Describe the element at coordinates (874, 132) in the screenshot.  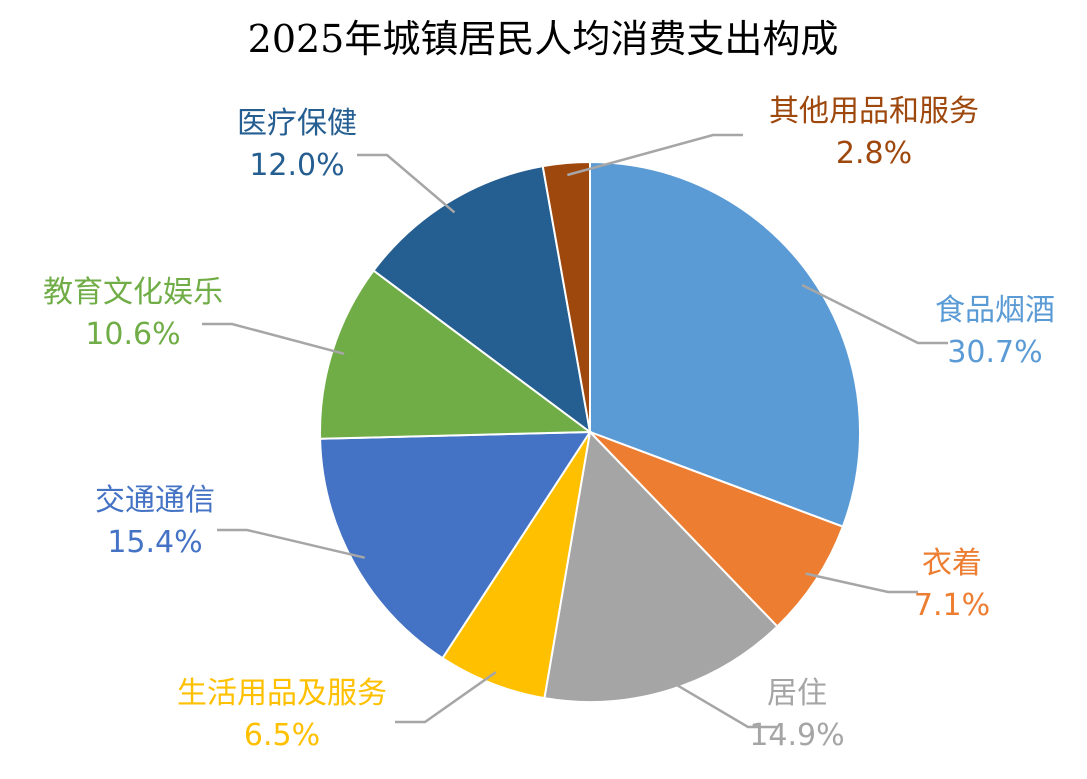
I see `data-label: 其他用品和服务 2.8%` at that location.